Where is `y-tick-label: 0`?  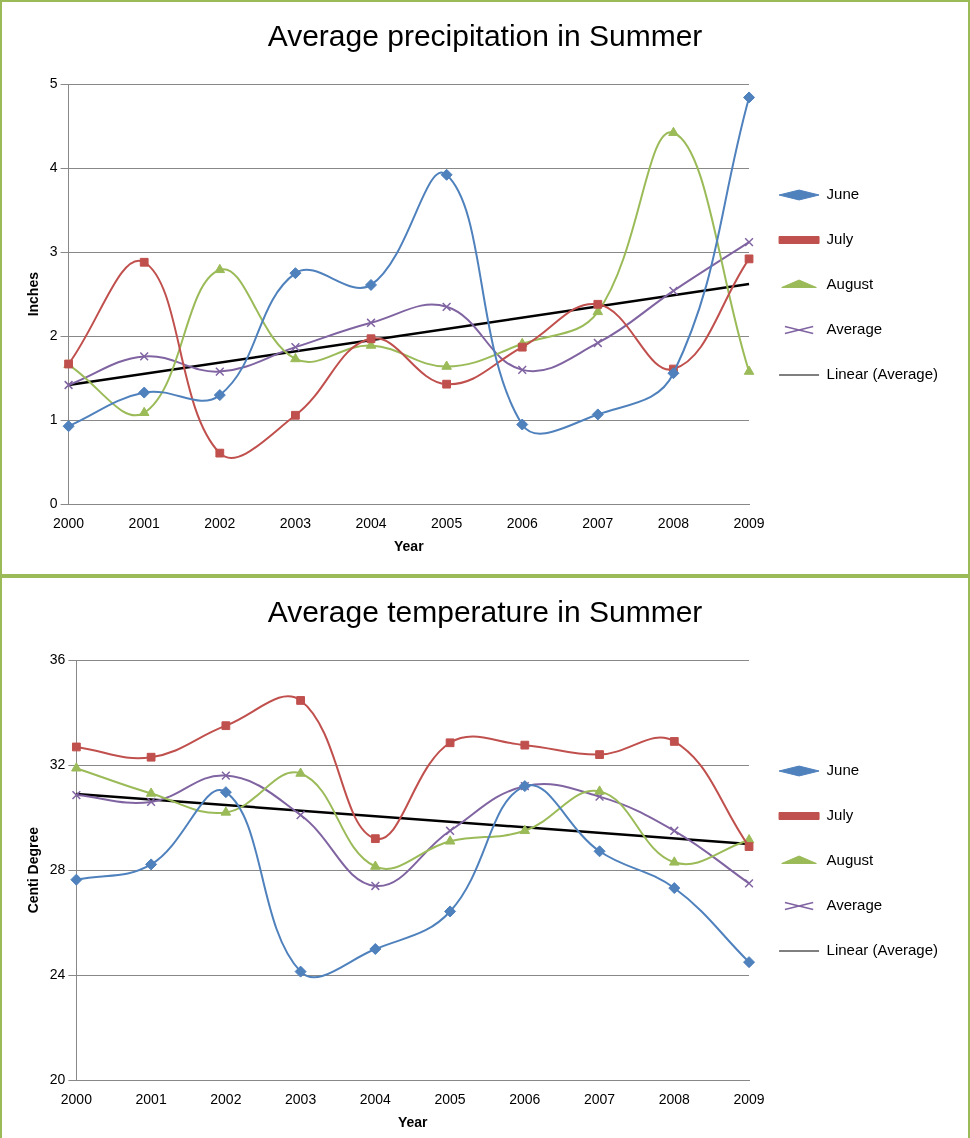 y-tick-label: 0 is located at coordinates (53, 503).